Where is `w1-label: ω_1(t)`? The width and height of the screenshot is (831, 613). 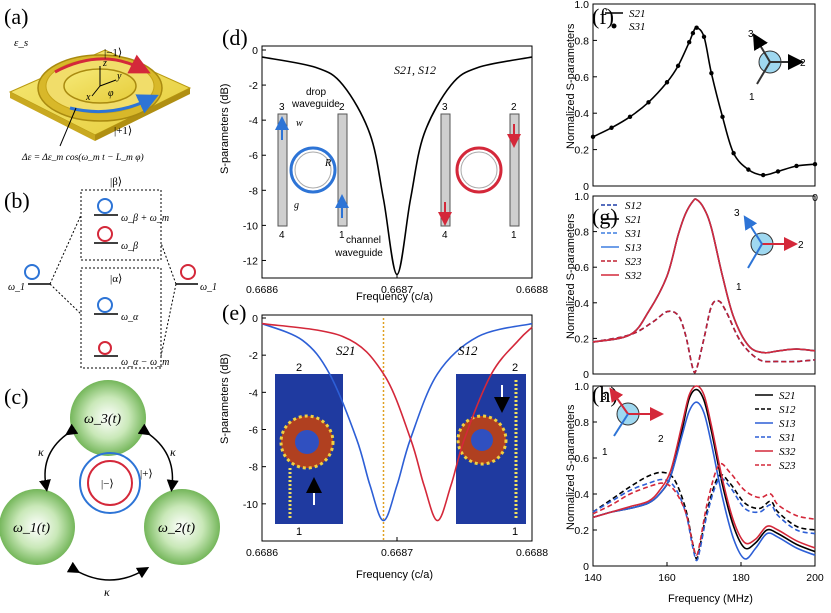
w1-label: ω_1(t) is located at coordinates (31, 528).